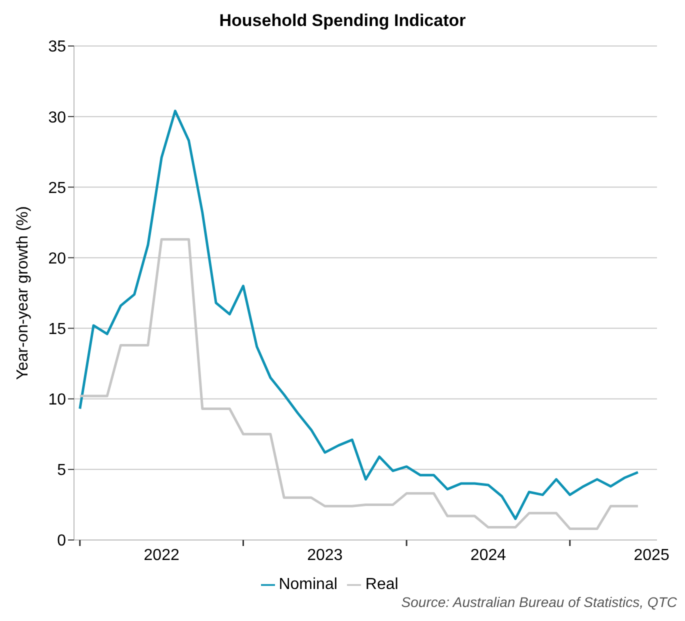 This screenshot has width=685, height=621. What do you see at coordinates (652, 555) in the screenshot?
I see `x-tick-label: 2025` at bounding box center [652, 555].